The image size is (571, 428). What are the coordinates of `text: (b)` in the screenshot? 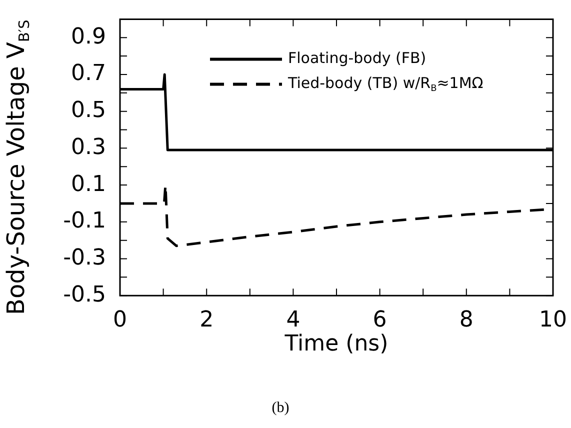 It's located at (281, 408).